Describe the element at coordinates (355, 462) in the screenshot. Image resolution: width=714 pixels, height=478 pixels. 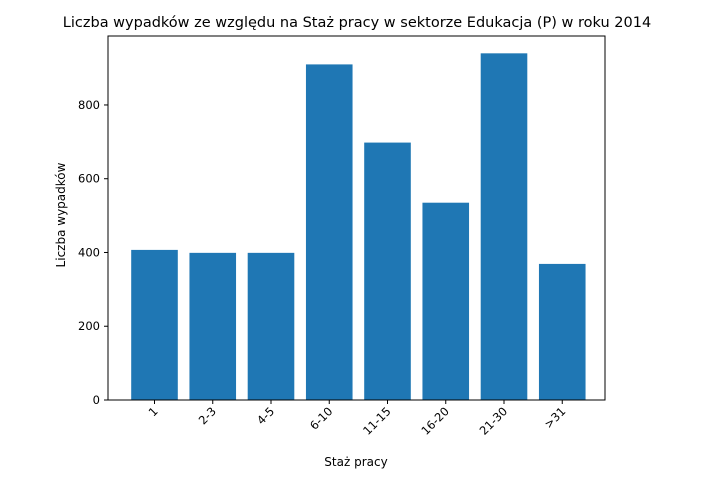
I see `x-axis-label: Staż pracy` at that location.